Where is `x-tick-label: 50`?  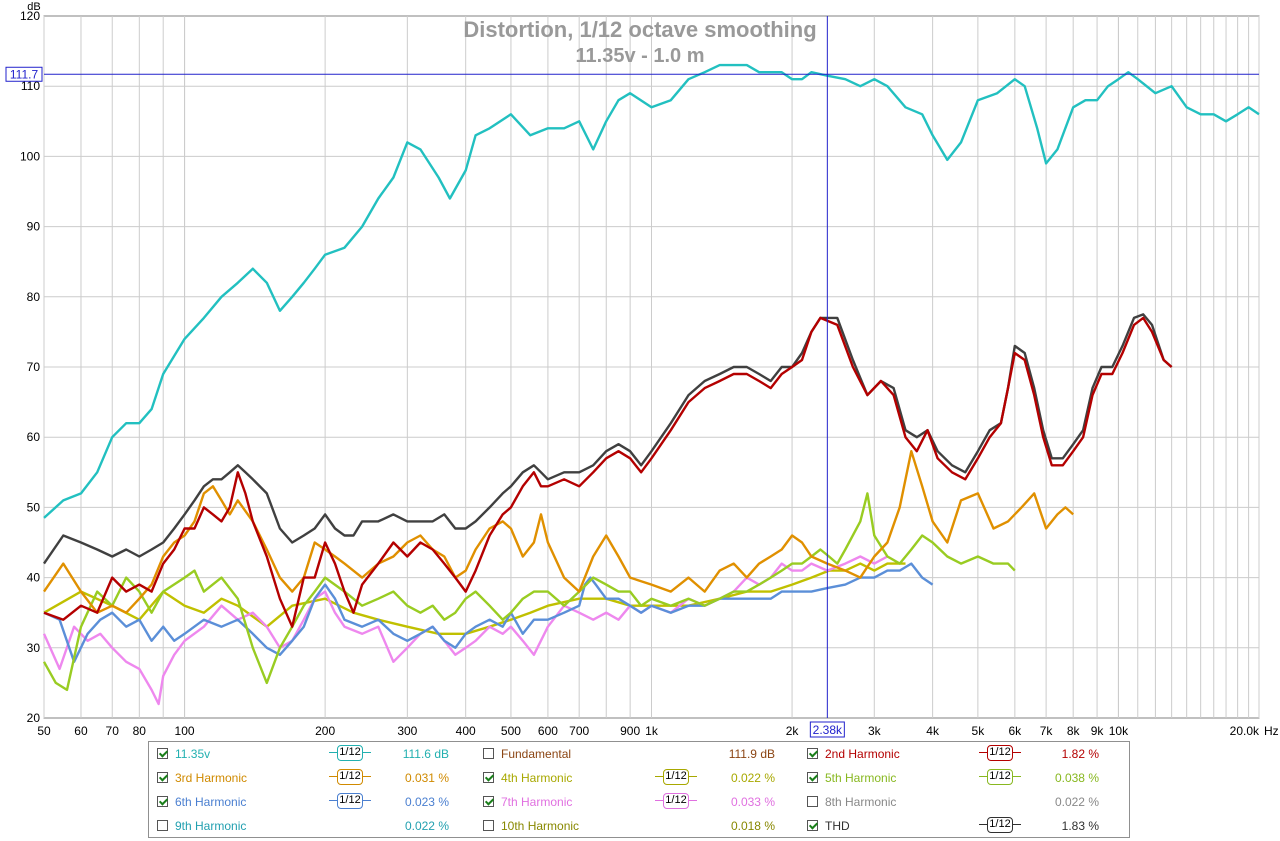 x-tick-label: 50 is located at coordinates (44, 731).